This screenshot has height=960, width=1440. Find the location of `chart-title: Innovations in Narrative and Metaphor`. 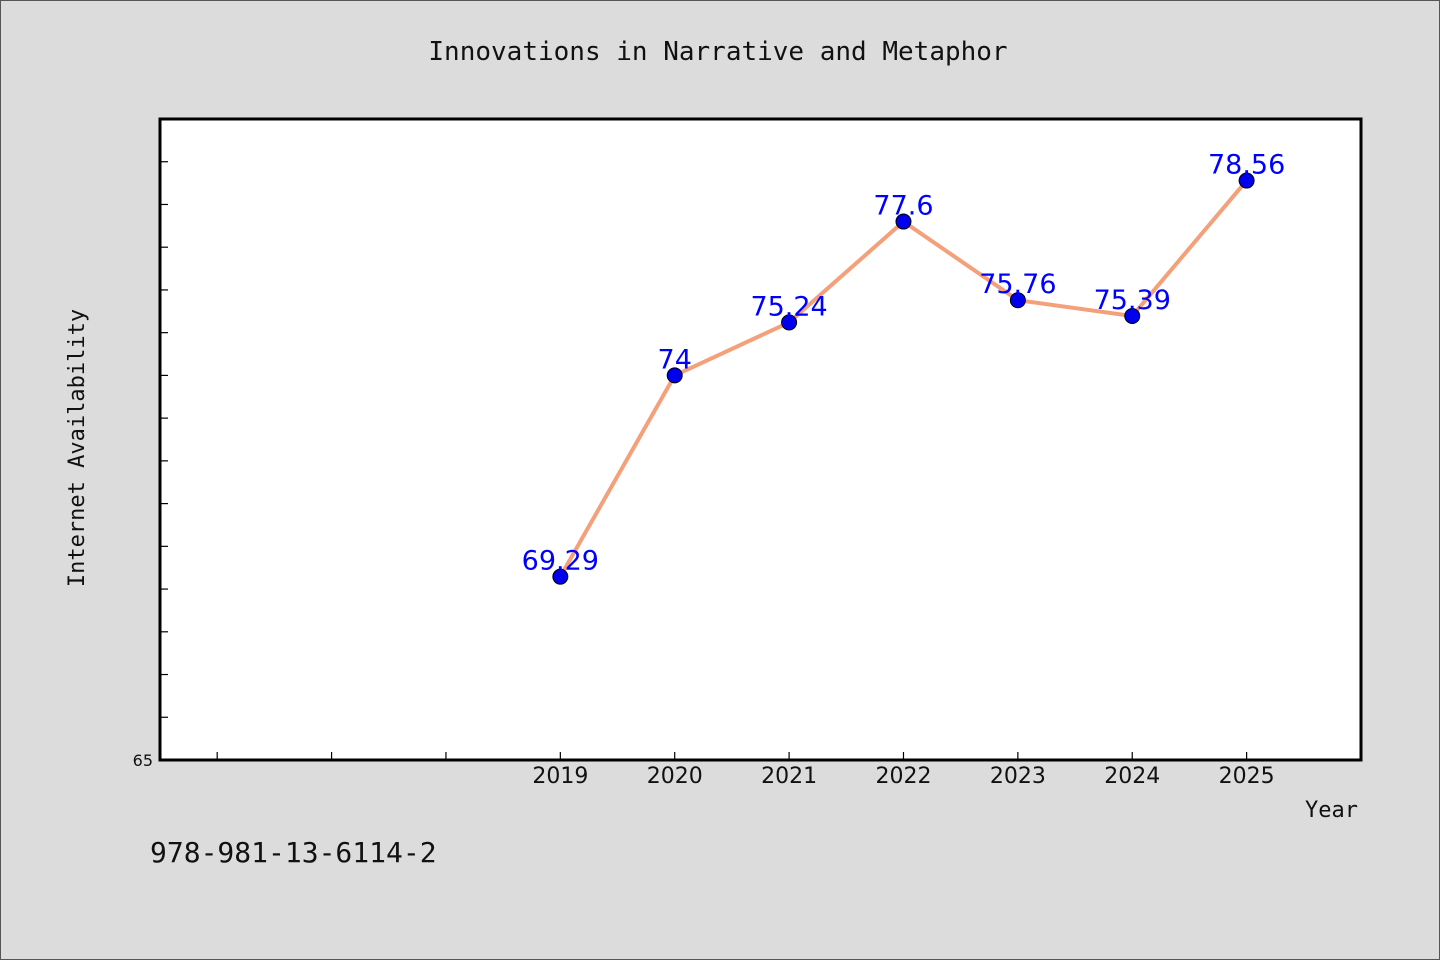

chart-title: Innovations in Narrative and Metaphor is located at coordinates (717, 52).